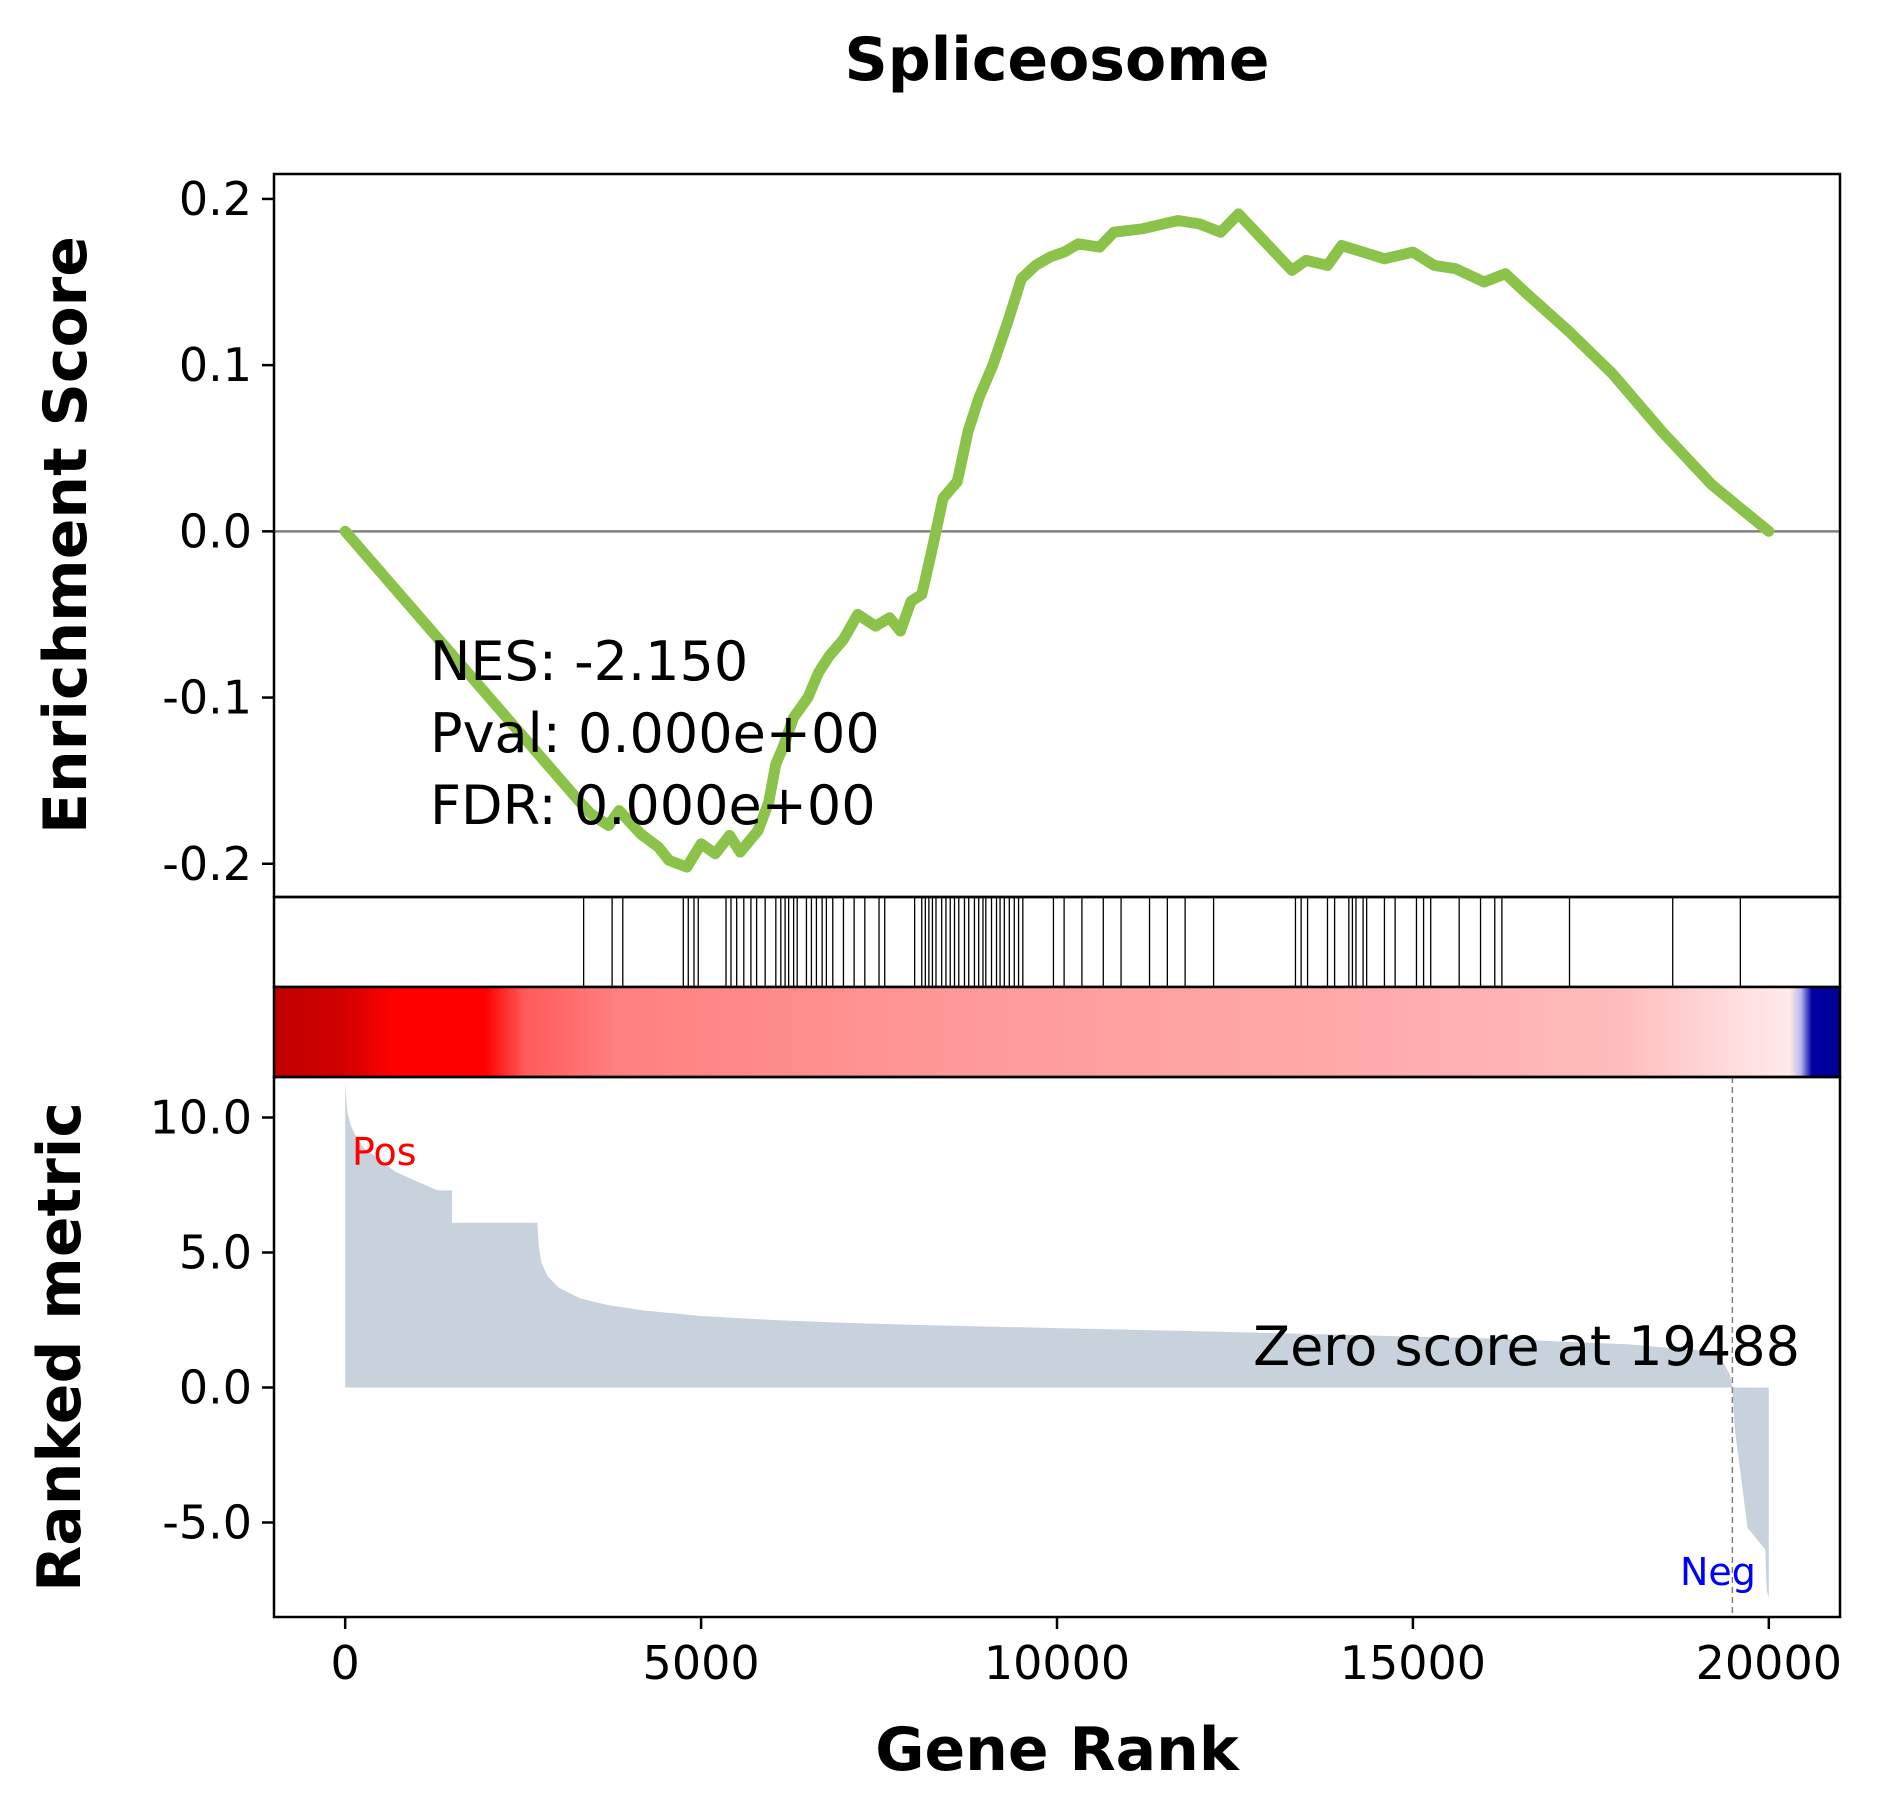  I want to click on pval-text: Pval: 0.000e+00, so click(655, 733).